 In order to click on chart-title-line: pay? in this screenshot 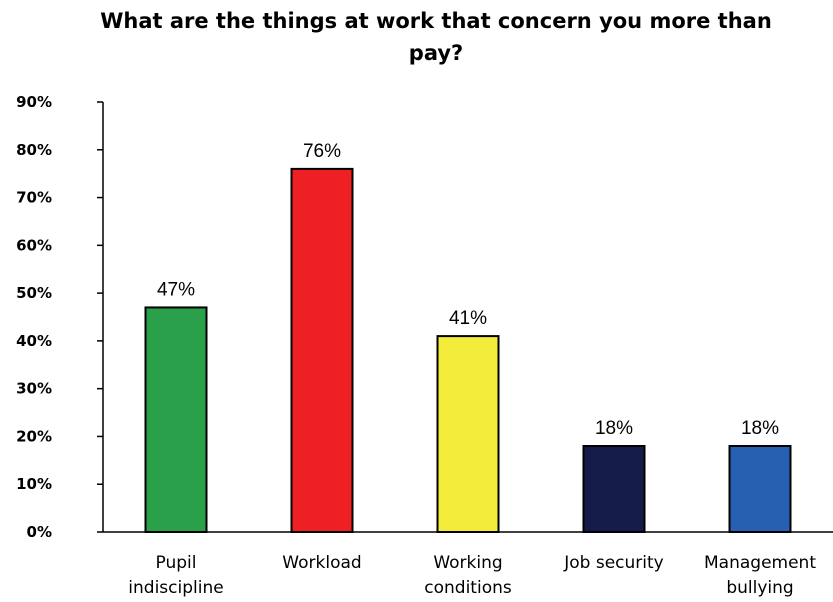, I will do `click(436, 53)`.